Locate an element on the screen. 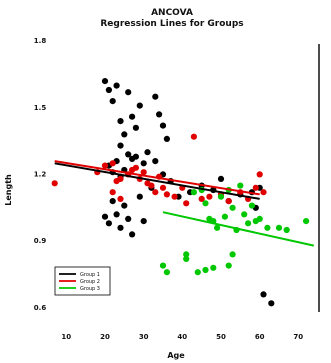 This screenshot has height=363, width=331. x-tick-label: 40 is located at coordinates (182, 337).